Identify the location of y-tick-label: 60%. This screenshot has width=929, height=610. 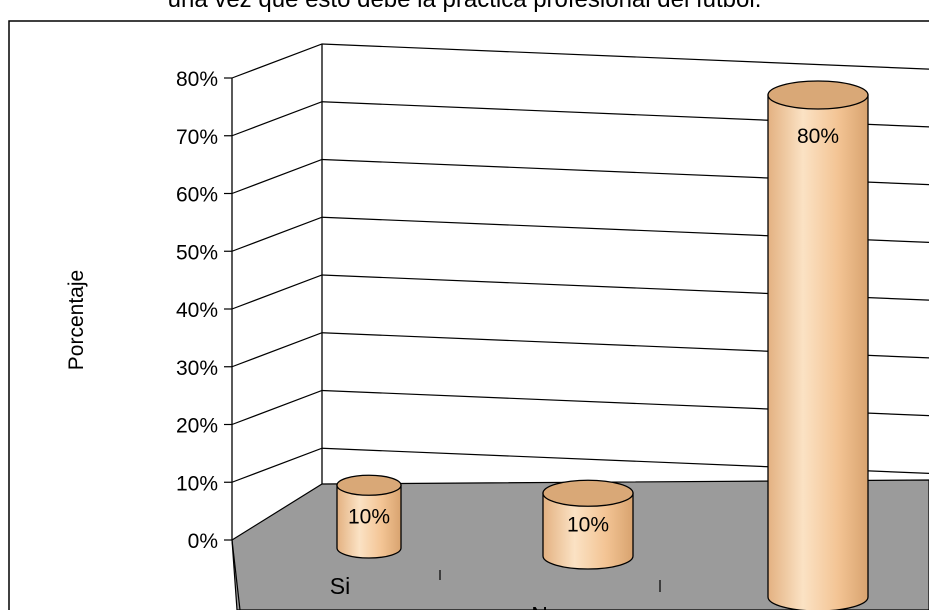
(197, 195).